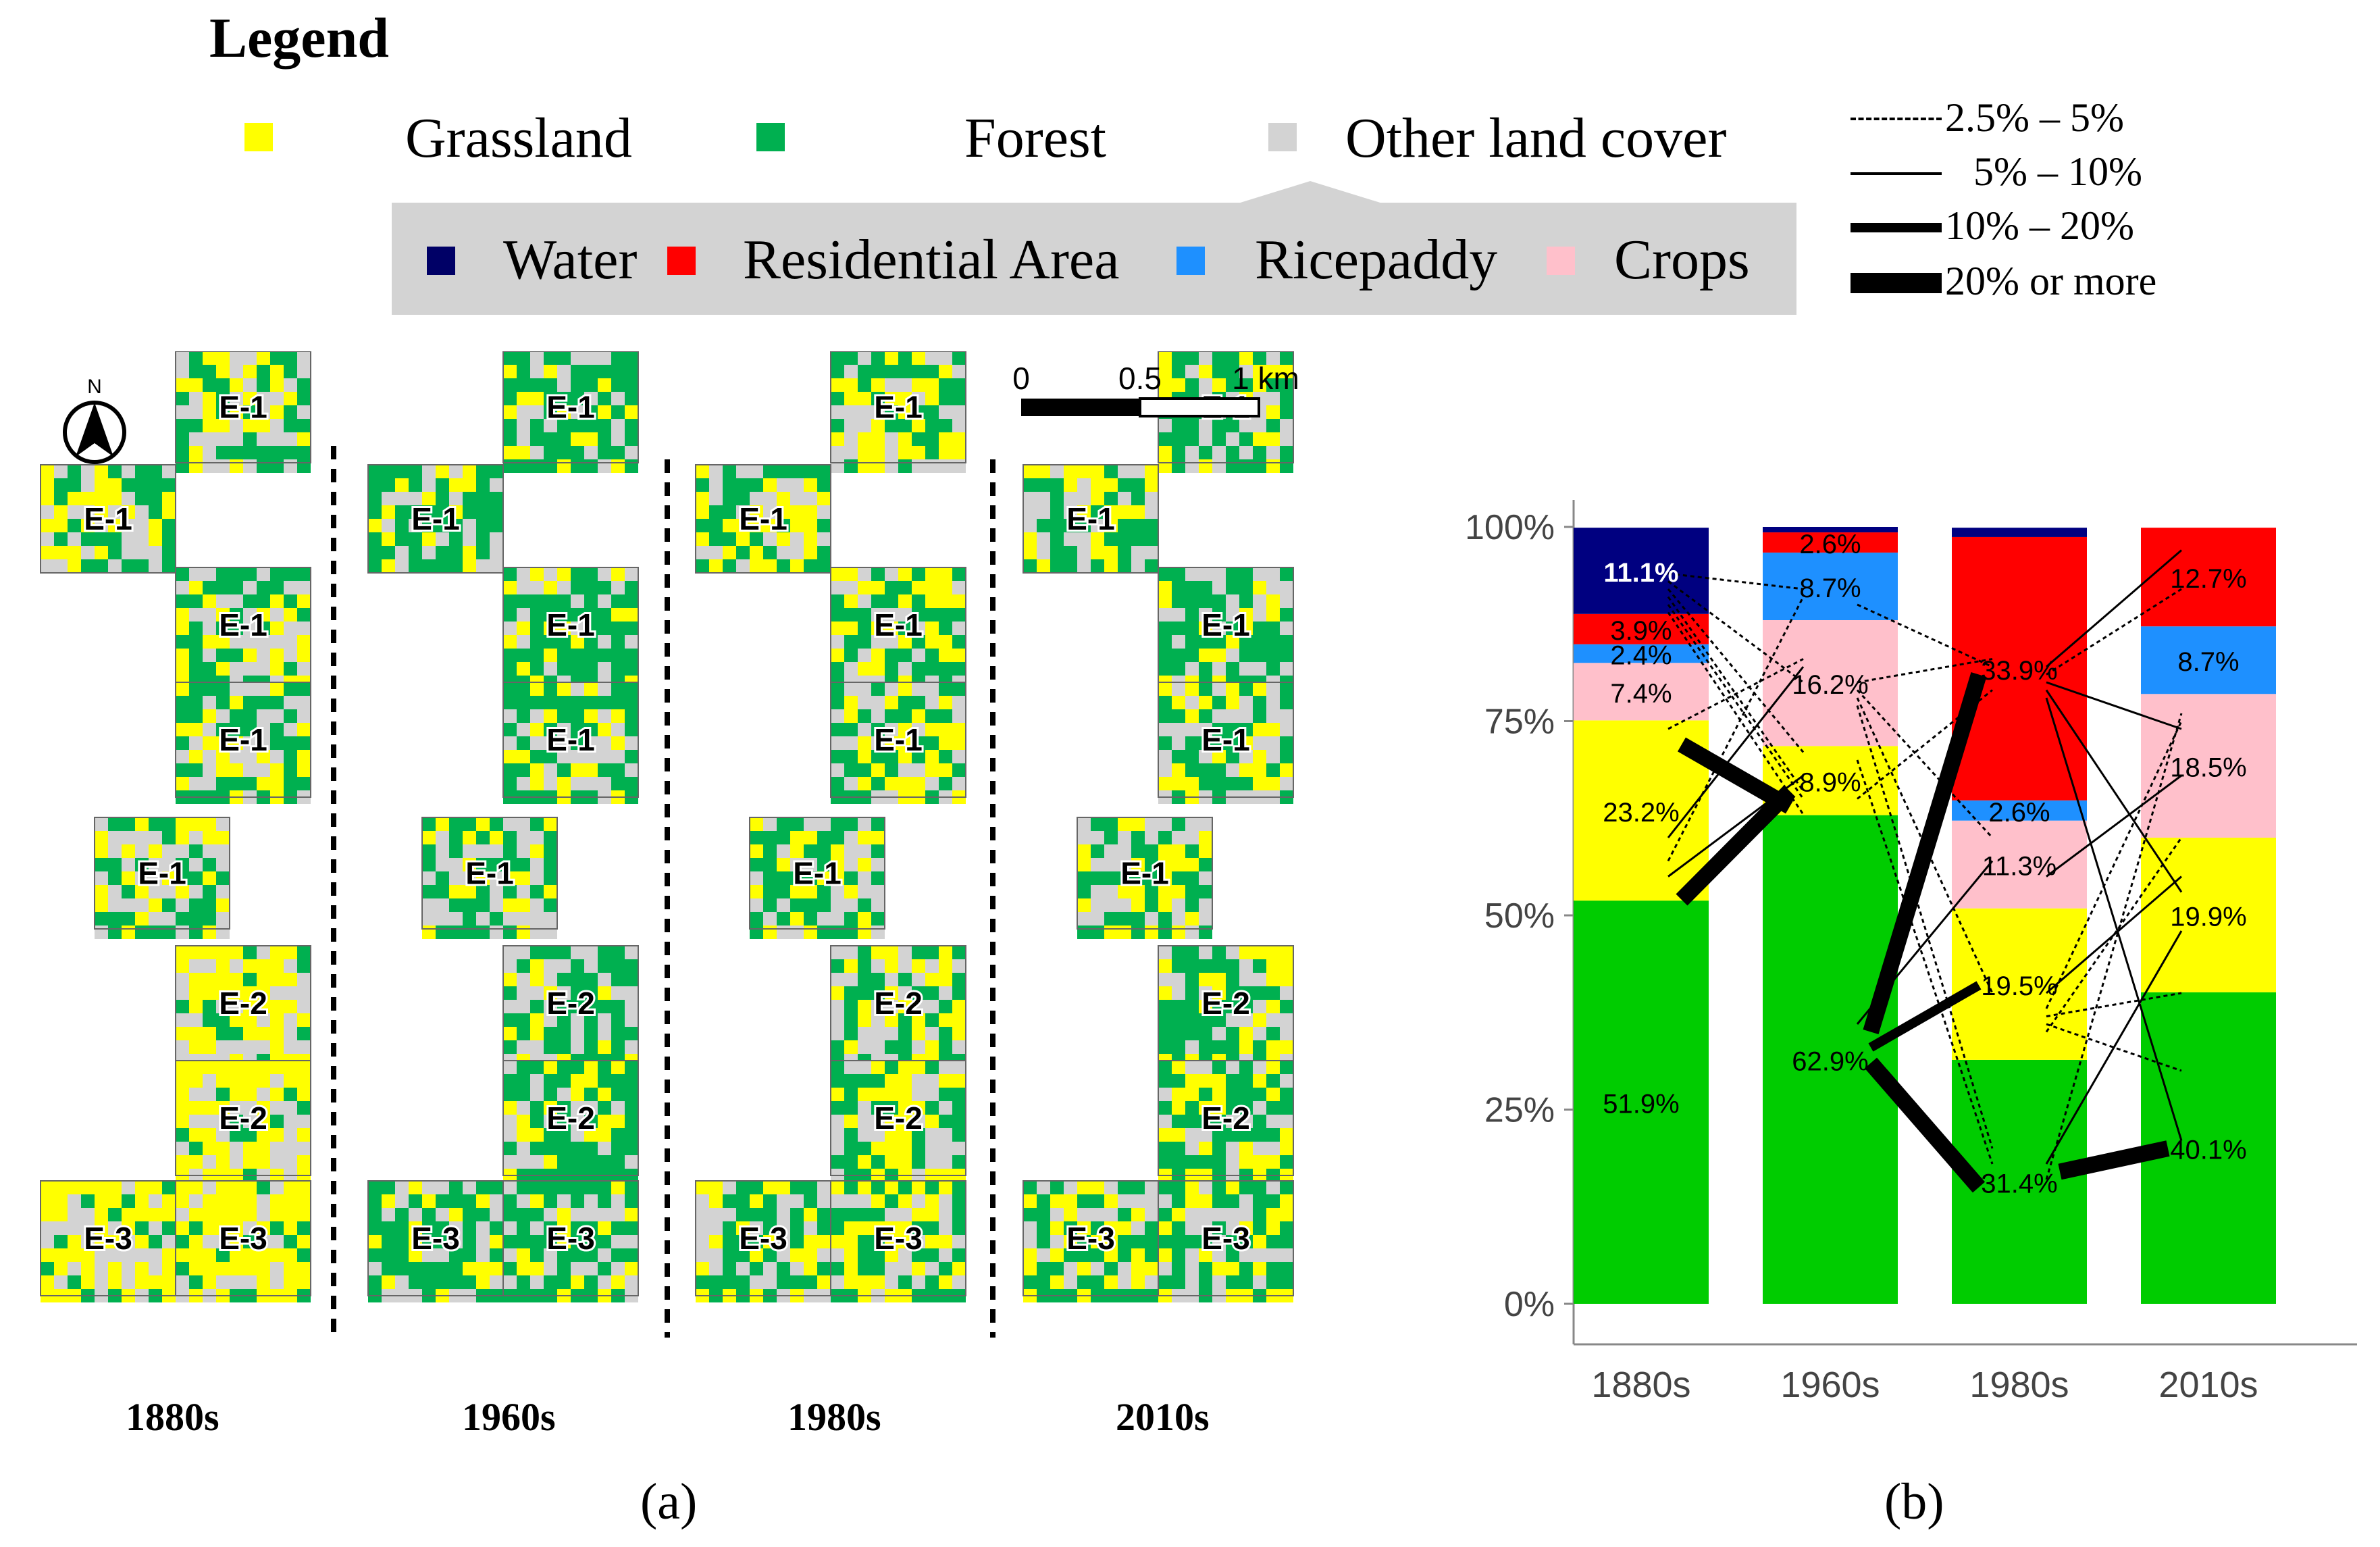 Image resolution: width=2380 pixels, height=1547 pixels. Describe the element at coordinates (1519, 1110) in the screenshot. I see `y-tick-label: 25%` at that location.